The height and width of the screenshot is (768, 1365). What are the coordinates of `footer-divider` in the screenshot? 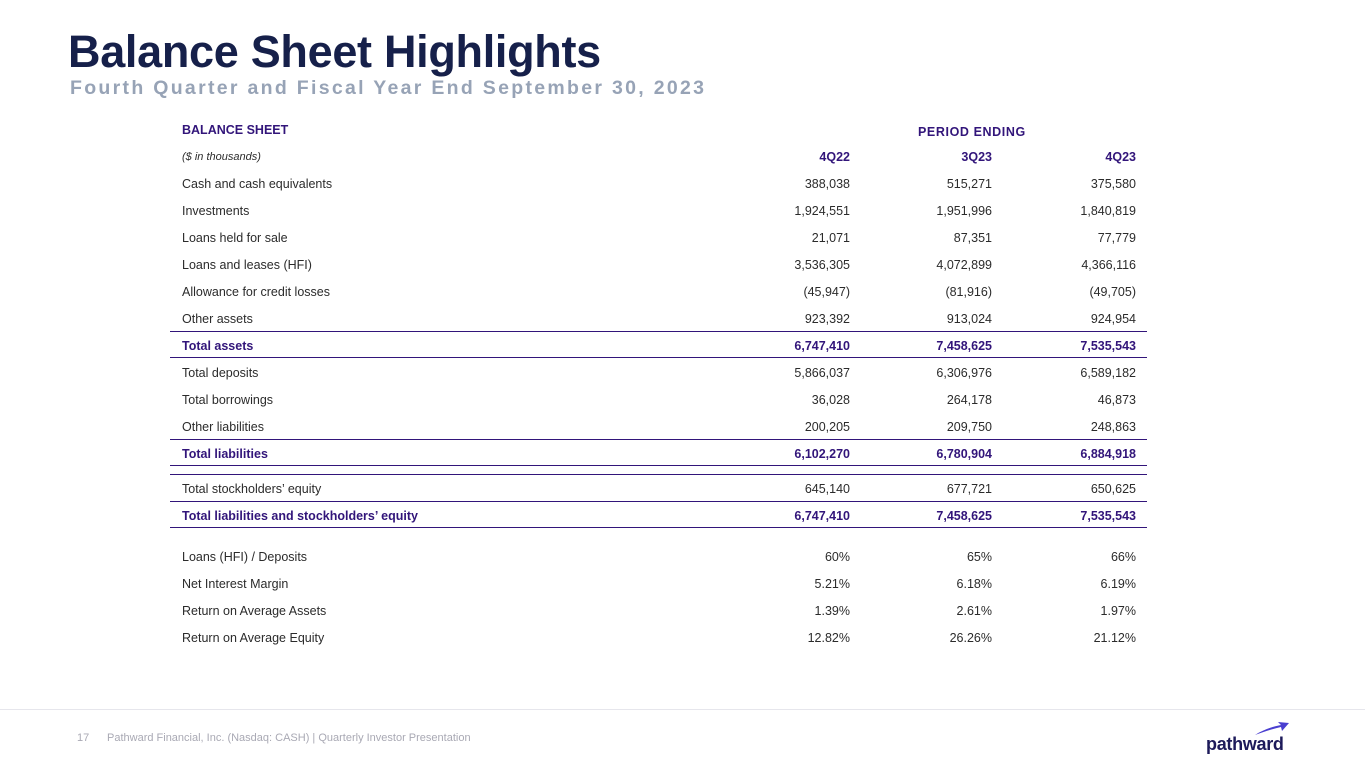 It's located at (682, 709).